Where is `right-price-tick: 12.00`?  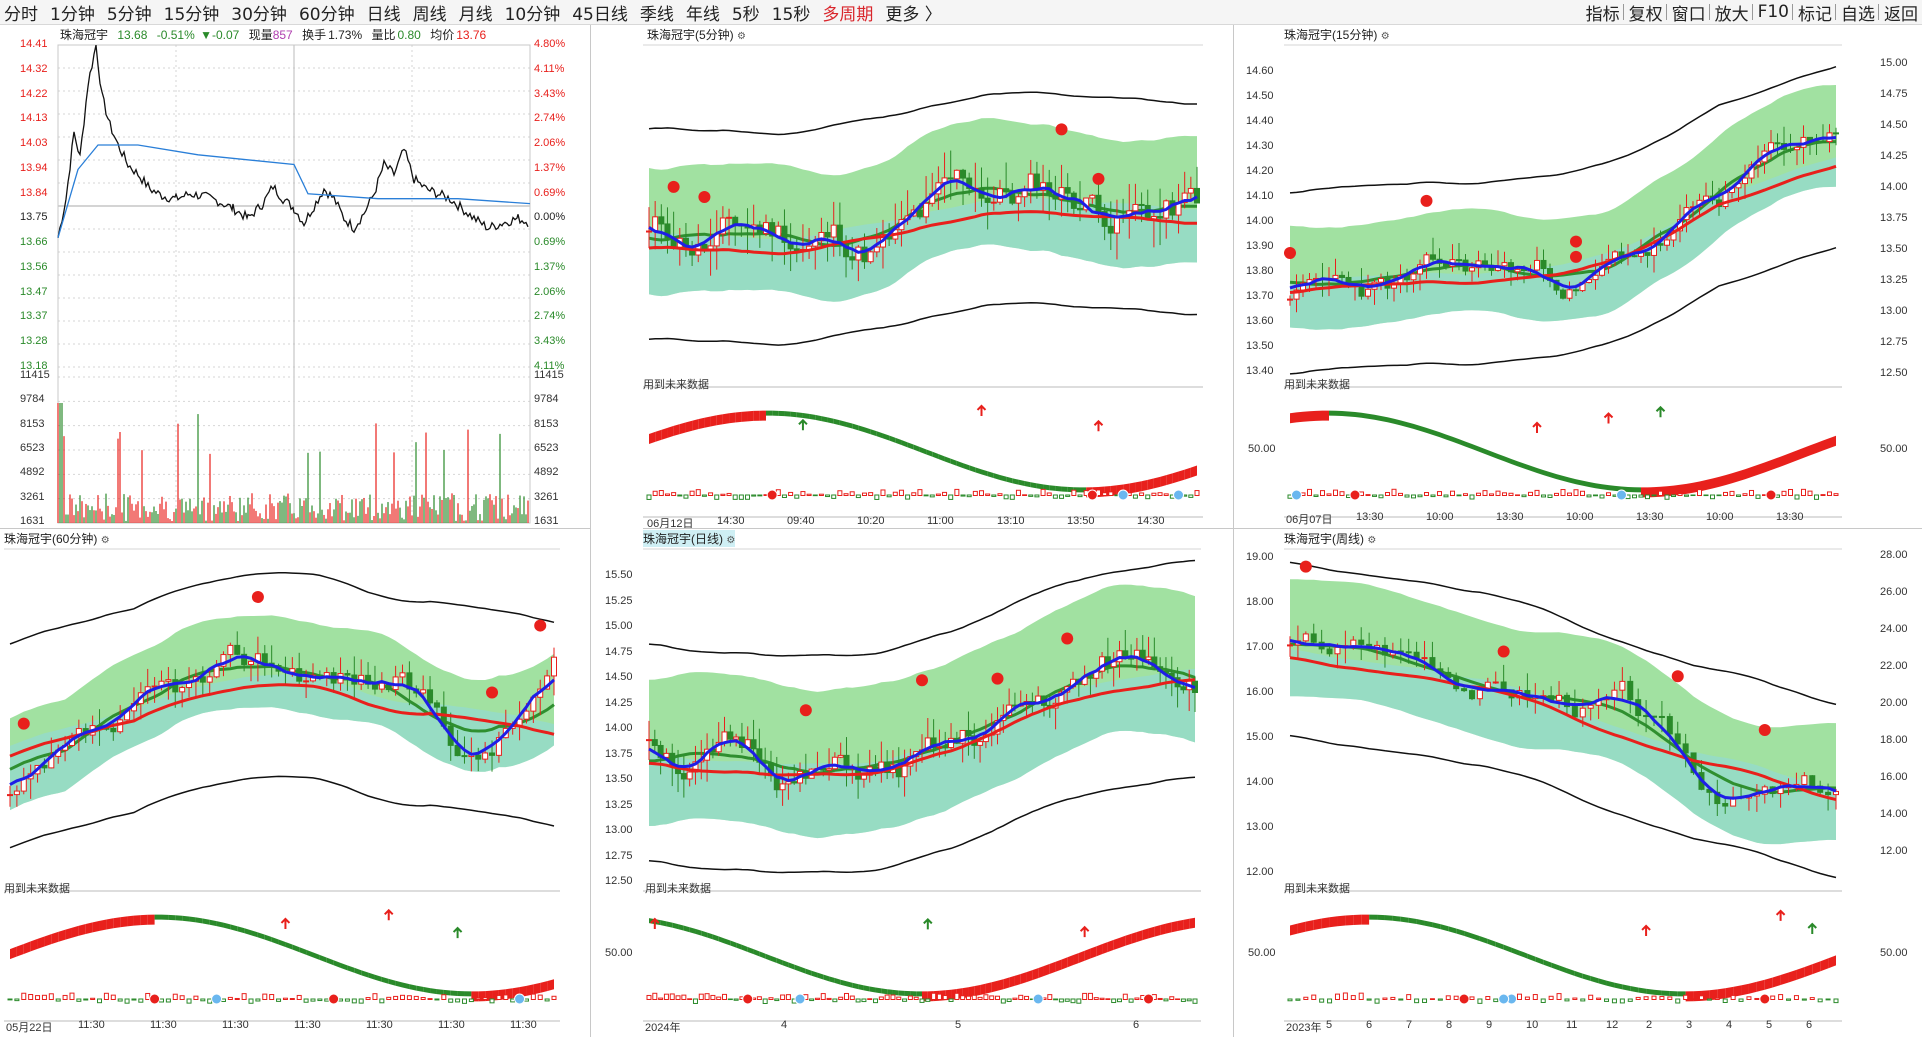
right-price-tick: 12.00 is located at coordinates (1894, 851).